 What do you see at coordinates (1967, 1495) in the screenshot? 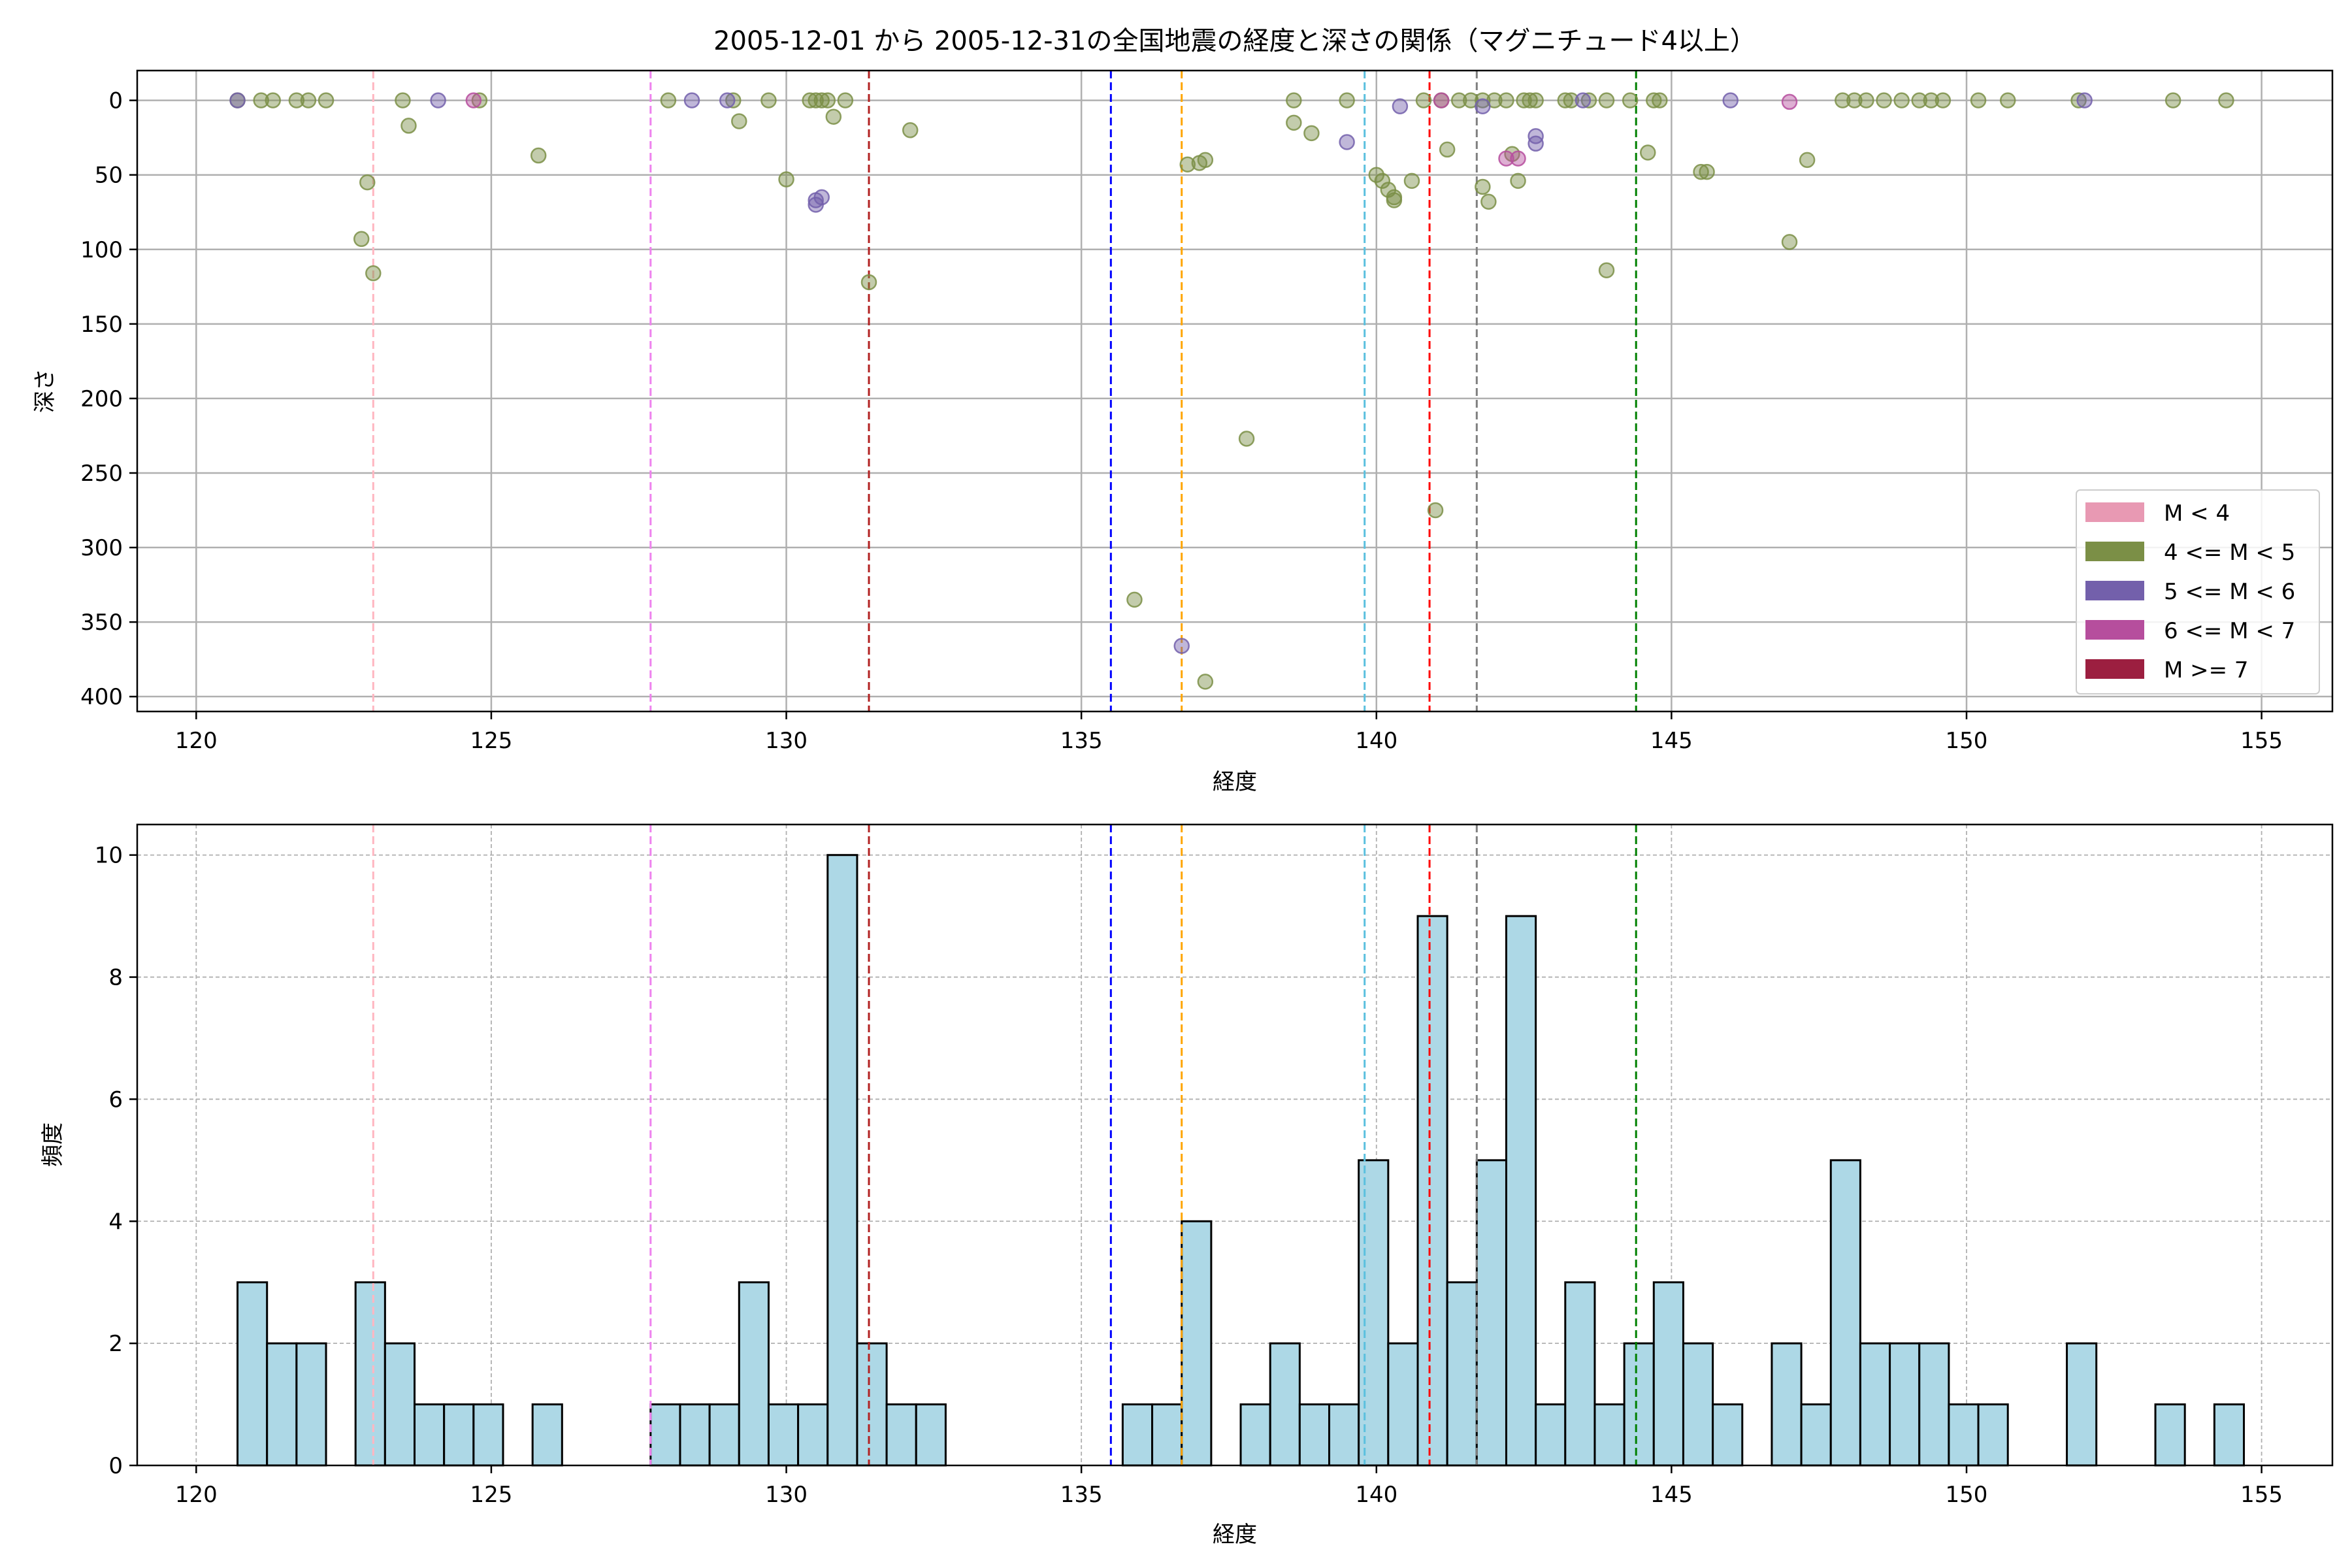
I see `histogram-x-tick-label: 150` at bounding box center [1967, 1495].